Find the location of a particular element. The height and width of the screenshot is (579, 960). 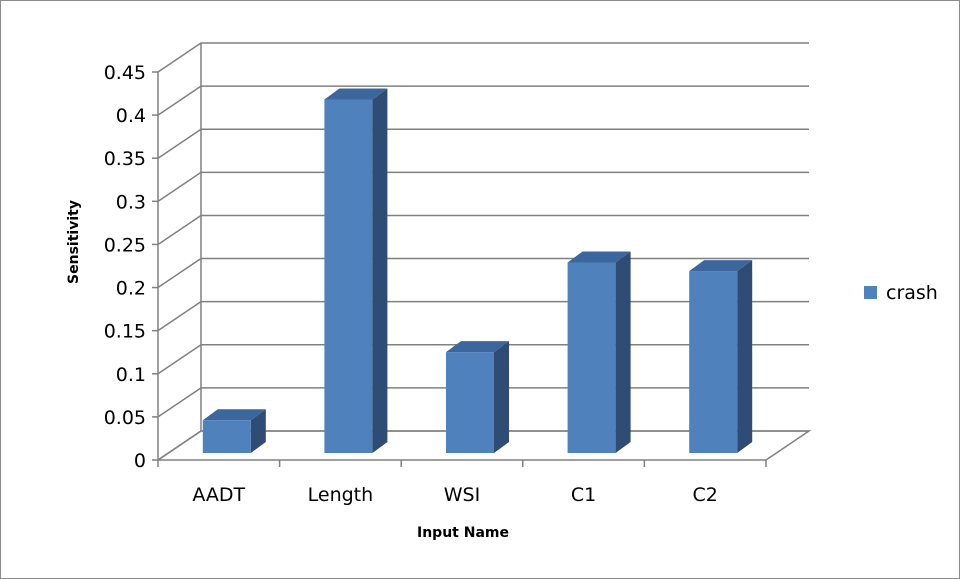

x-axis-ticks: AADT Length WSI C1 C2 is located at coordinates (462, 483).